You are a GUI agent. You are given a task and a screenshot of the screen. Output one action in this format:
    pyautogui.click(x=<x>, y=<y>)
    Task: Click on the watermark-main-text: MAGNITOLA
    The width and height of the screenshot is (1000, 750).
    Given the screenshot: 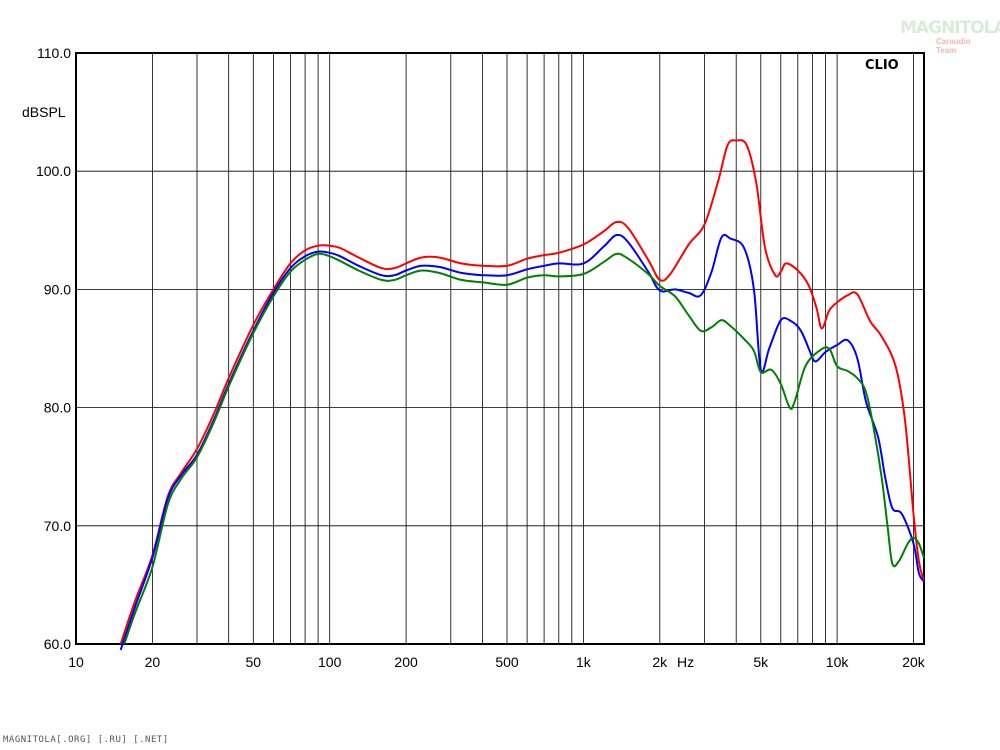 What is the action you would take?
    pyautogui.click(x=950, y=28)
    